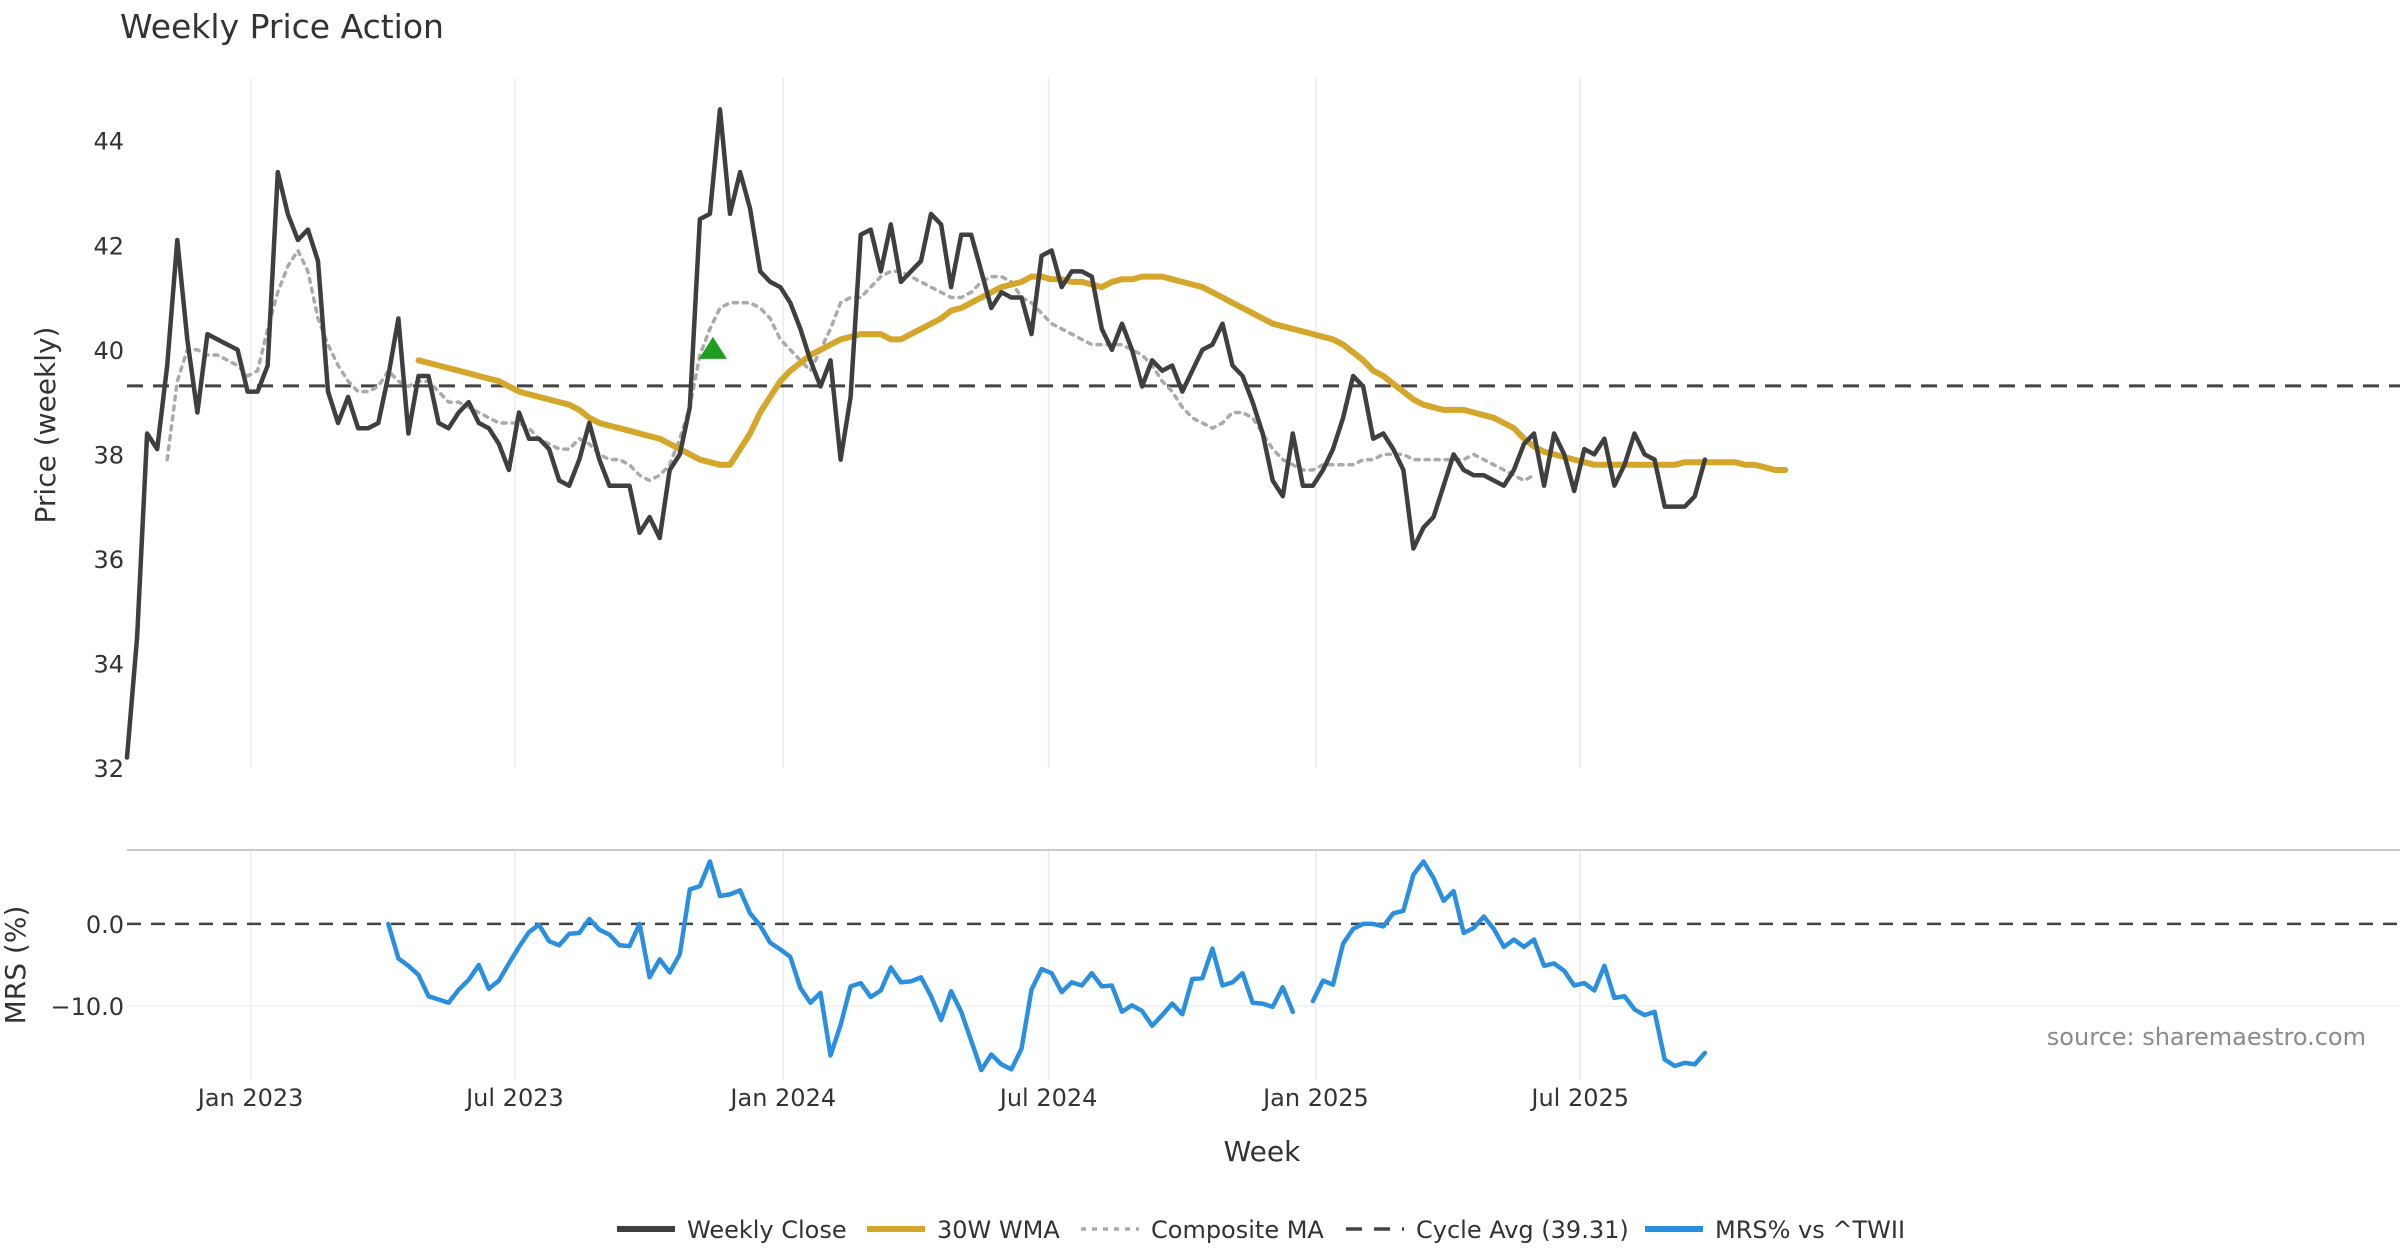 The height and width of the screenshot is (1260, 2400). Describe the element at coordinates (16, 965) in the screenshot. I see `mrs-y-axis-label: MRS (%)` at that location.